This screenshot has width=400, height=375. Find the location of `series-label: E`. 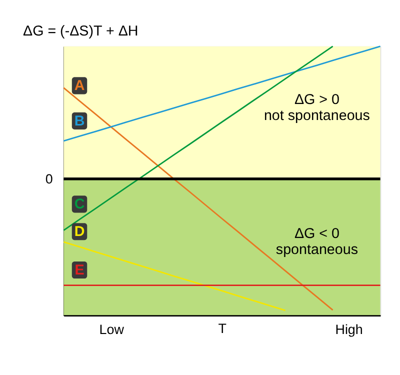

series-label: E is located at coordinates (79, 270).